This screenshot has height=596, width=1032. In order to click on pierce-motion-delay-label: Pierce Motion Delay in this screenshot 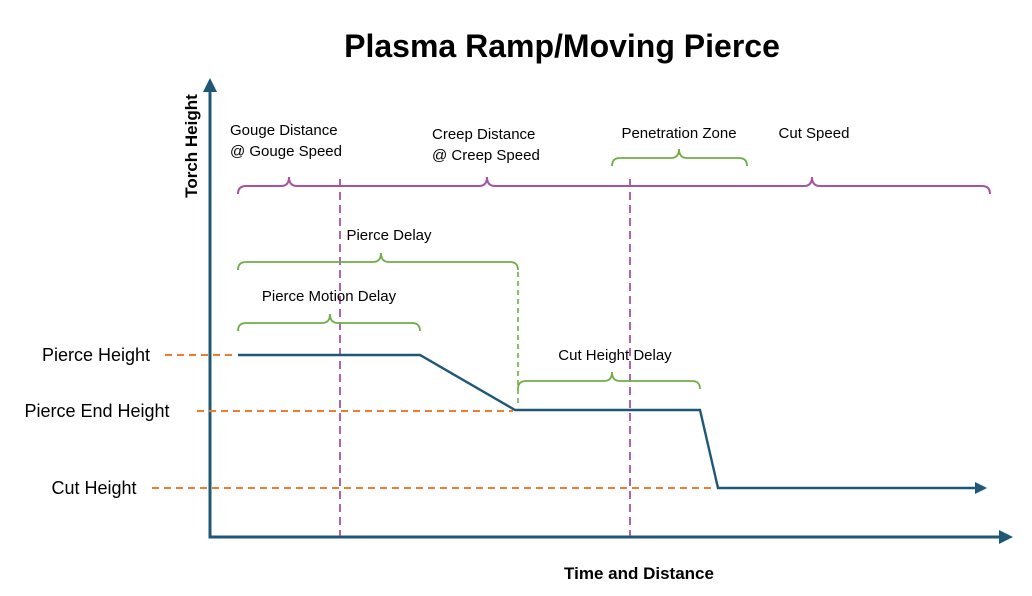, I will do `click(329, 296)`.